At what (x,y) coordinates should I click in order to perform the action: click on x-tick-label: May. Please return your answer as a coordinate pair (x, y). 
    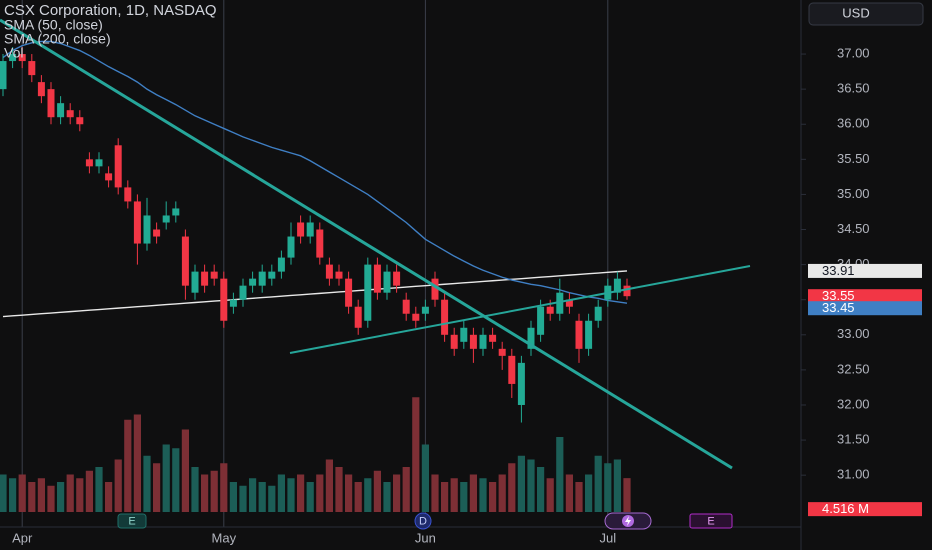
    Looking at the image, I should click on (224, 537).